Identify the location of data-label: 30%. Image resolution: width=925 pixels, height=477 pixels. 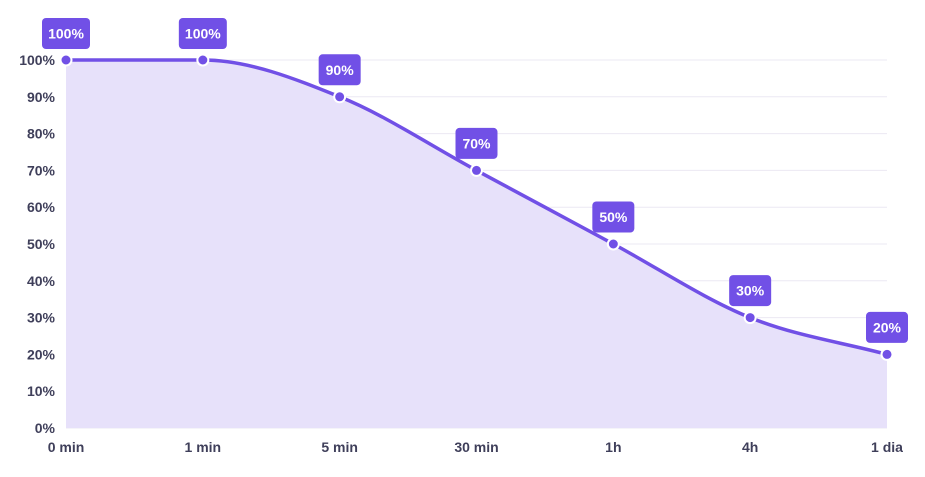
(750, 291).